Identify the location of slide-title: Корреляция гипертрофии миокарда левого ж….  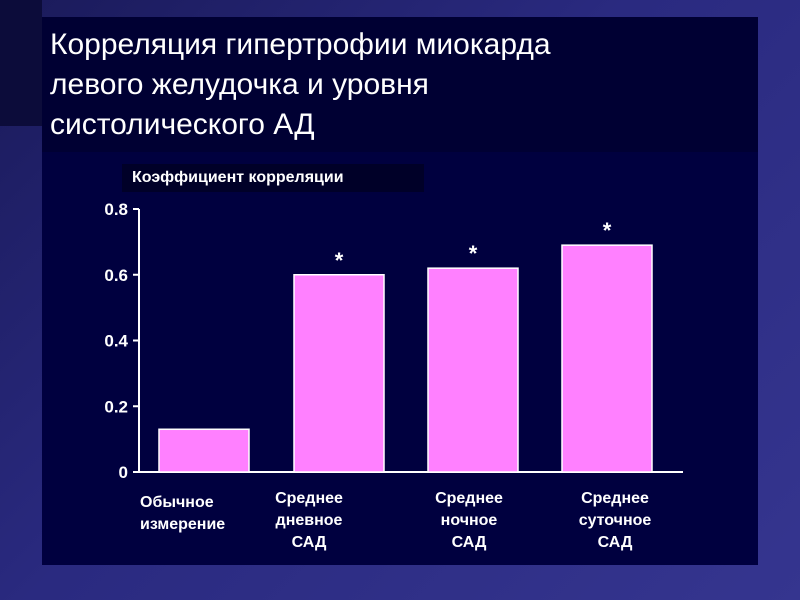
(300, 84).